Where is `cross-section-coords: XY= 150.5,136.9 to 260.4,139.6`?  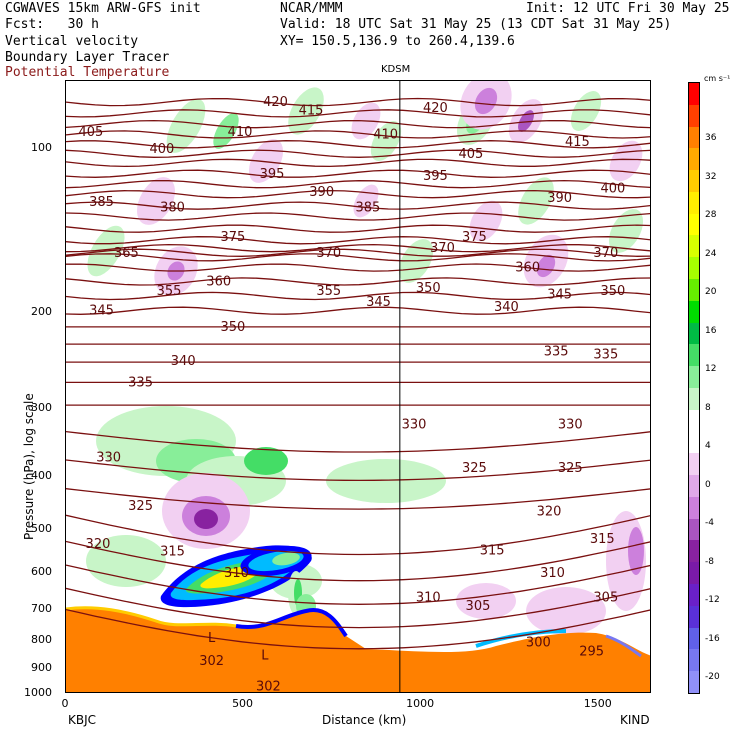 cross-section-coords: XY= 150.5,136.9 to 260.4,139.6 is located at coordinates (397, 41).